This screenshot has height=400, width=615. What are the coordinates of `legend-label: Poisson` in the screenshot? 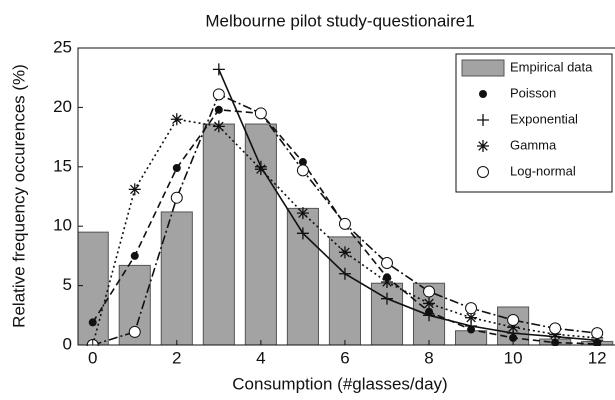 It's located at (533, 92).